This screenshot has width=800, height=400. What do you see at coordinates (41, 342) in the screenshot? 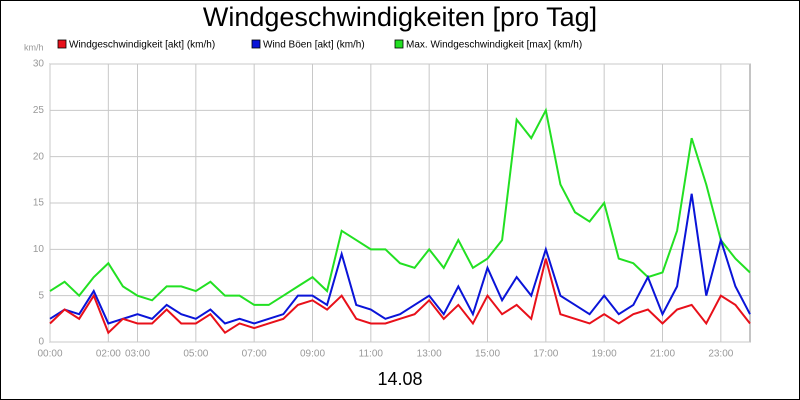
I see `y-tick-label: 0` at bounding box center [41, 342].